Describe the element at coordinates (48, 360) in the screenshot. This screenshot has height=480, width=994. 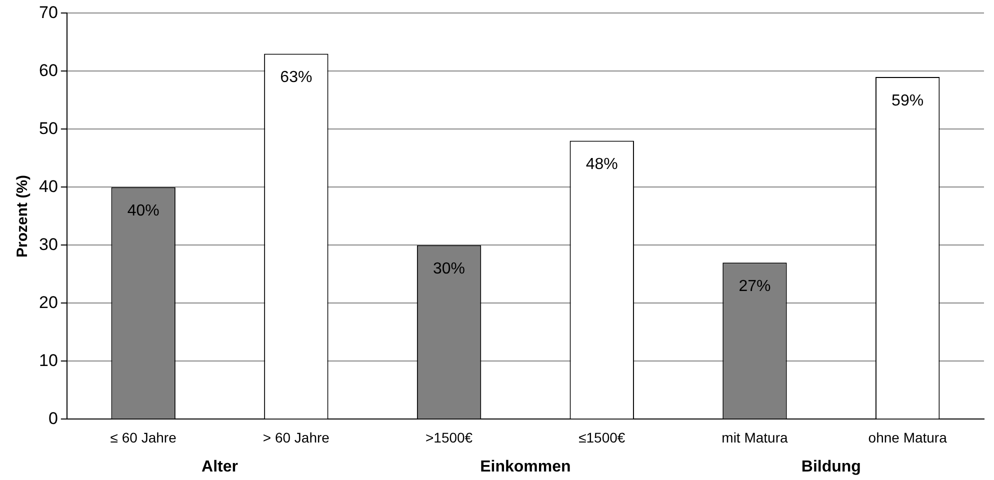
I see `y-tick-label: 10` at that location.